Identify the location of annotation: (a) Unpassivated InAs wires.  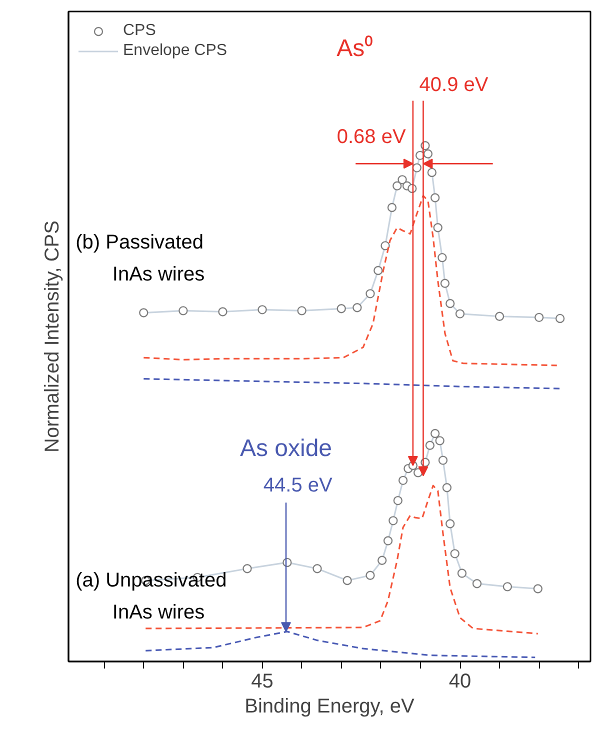
(151, 597).